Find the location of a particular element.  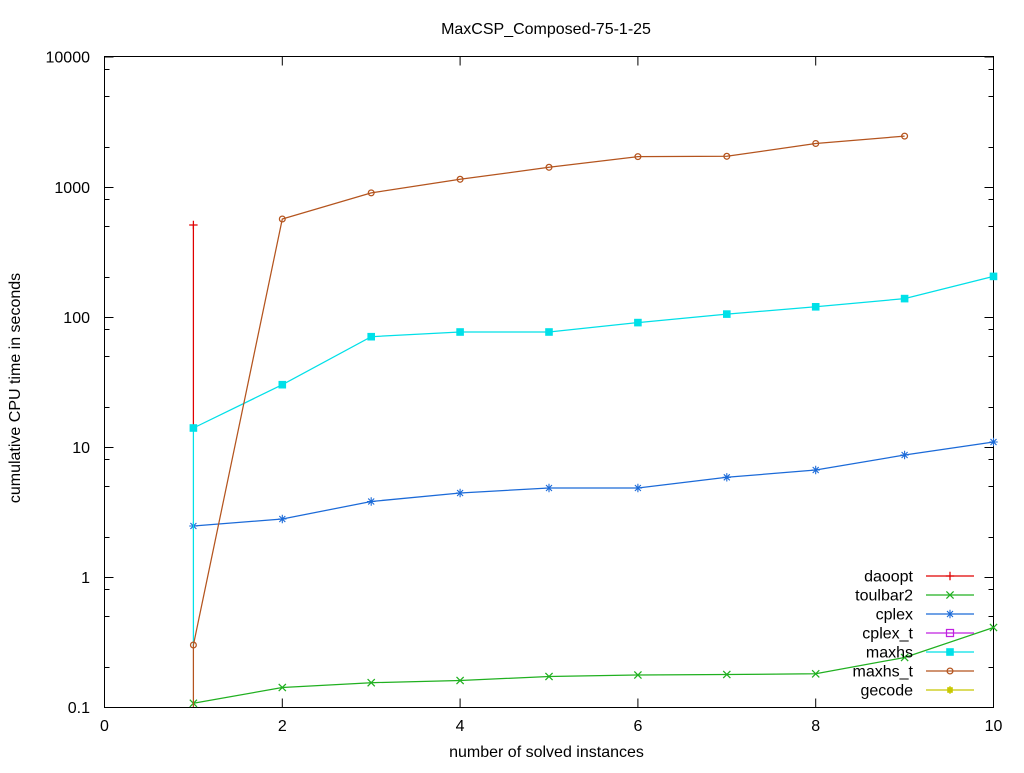

svg-text: 100 is located at coordinates (76, 318).